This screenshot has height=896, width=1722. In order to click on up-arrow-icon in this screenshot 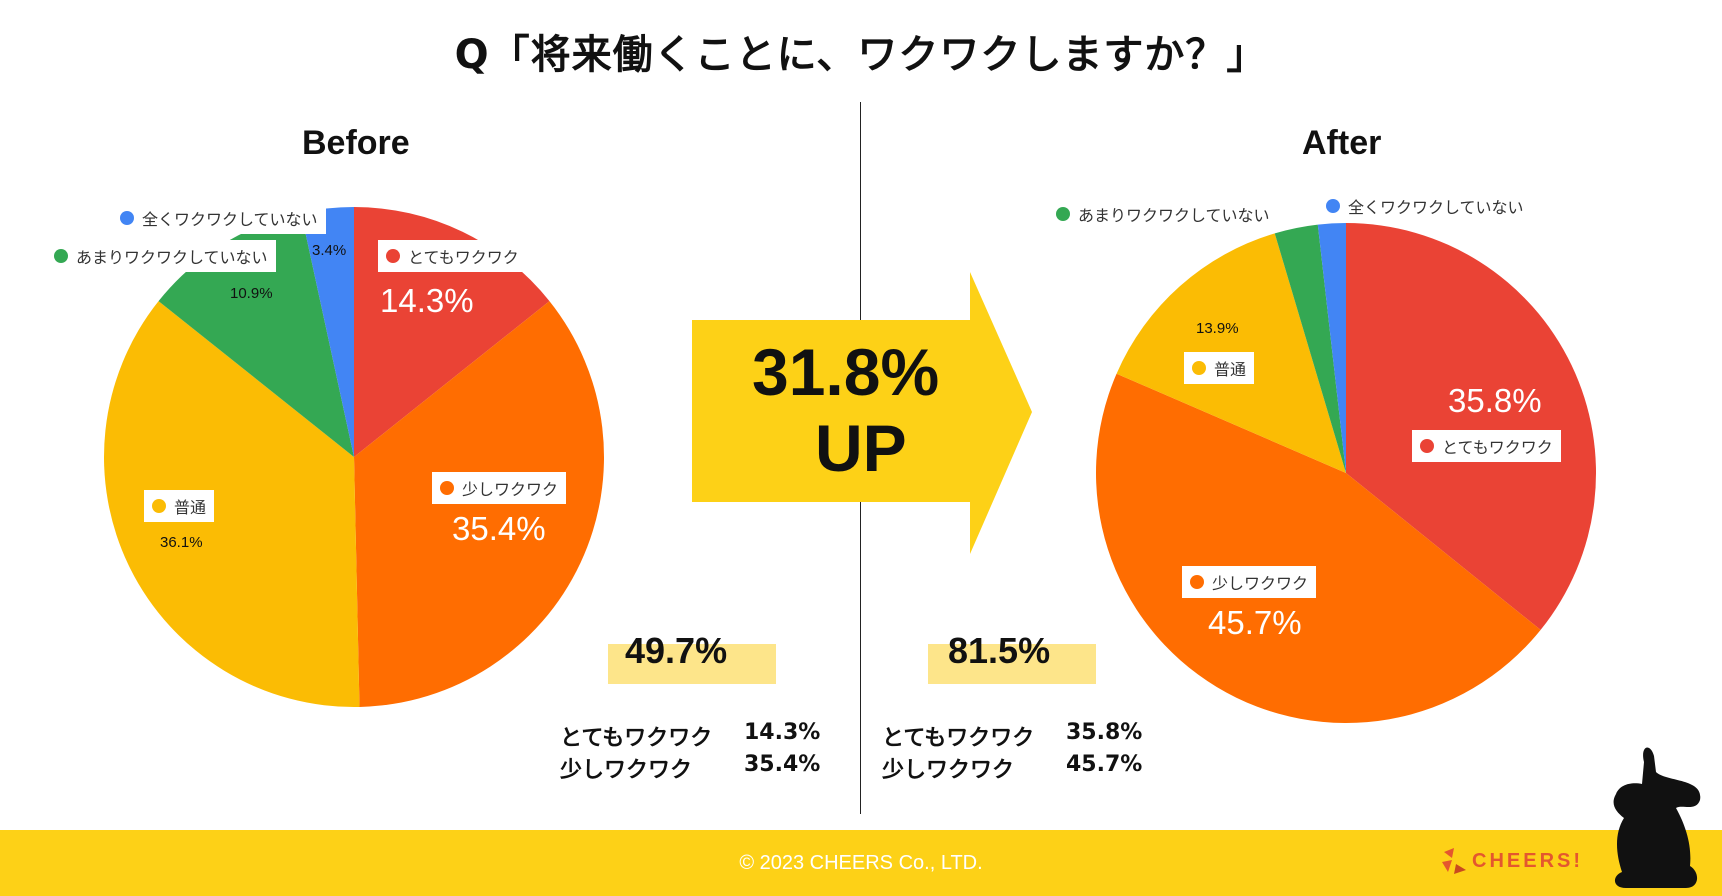, I will do `click(862, 413)`.